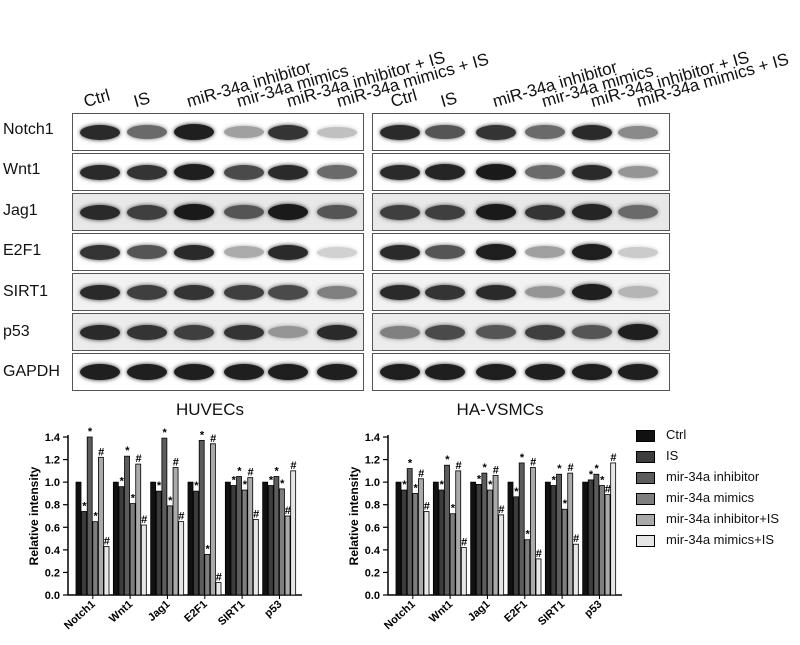 This screenshot has width=800, height=645. What do you see at coordinates (593, 609) in the screenshot?
I see `havsmcs-x-tick-label: p53` at bounding box center [593, 609].